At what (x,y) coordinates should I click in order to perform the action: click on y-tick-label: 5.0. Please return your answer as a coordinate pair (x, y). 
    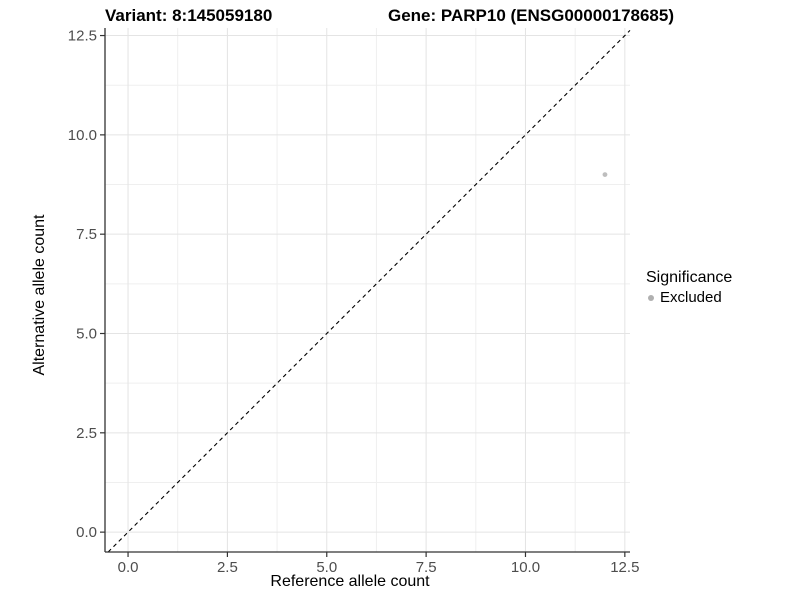
    Looking at the image, I should click on (86, 334).